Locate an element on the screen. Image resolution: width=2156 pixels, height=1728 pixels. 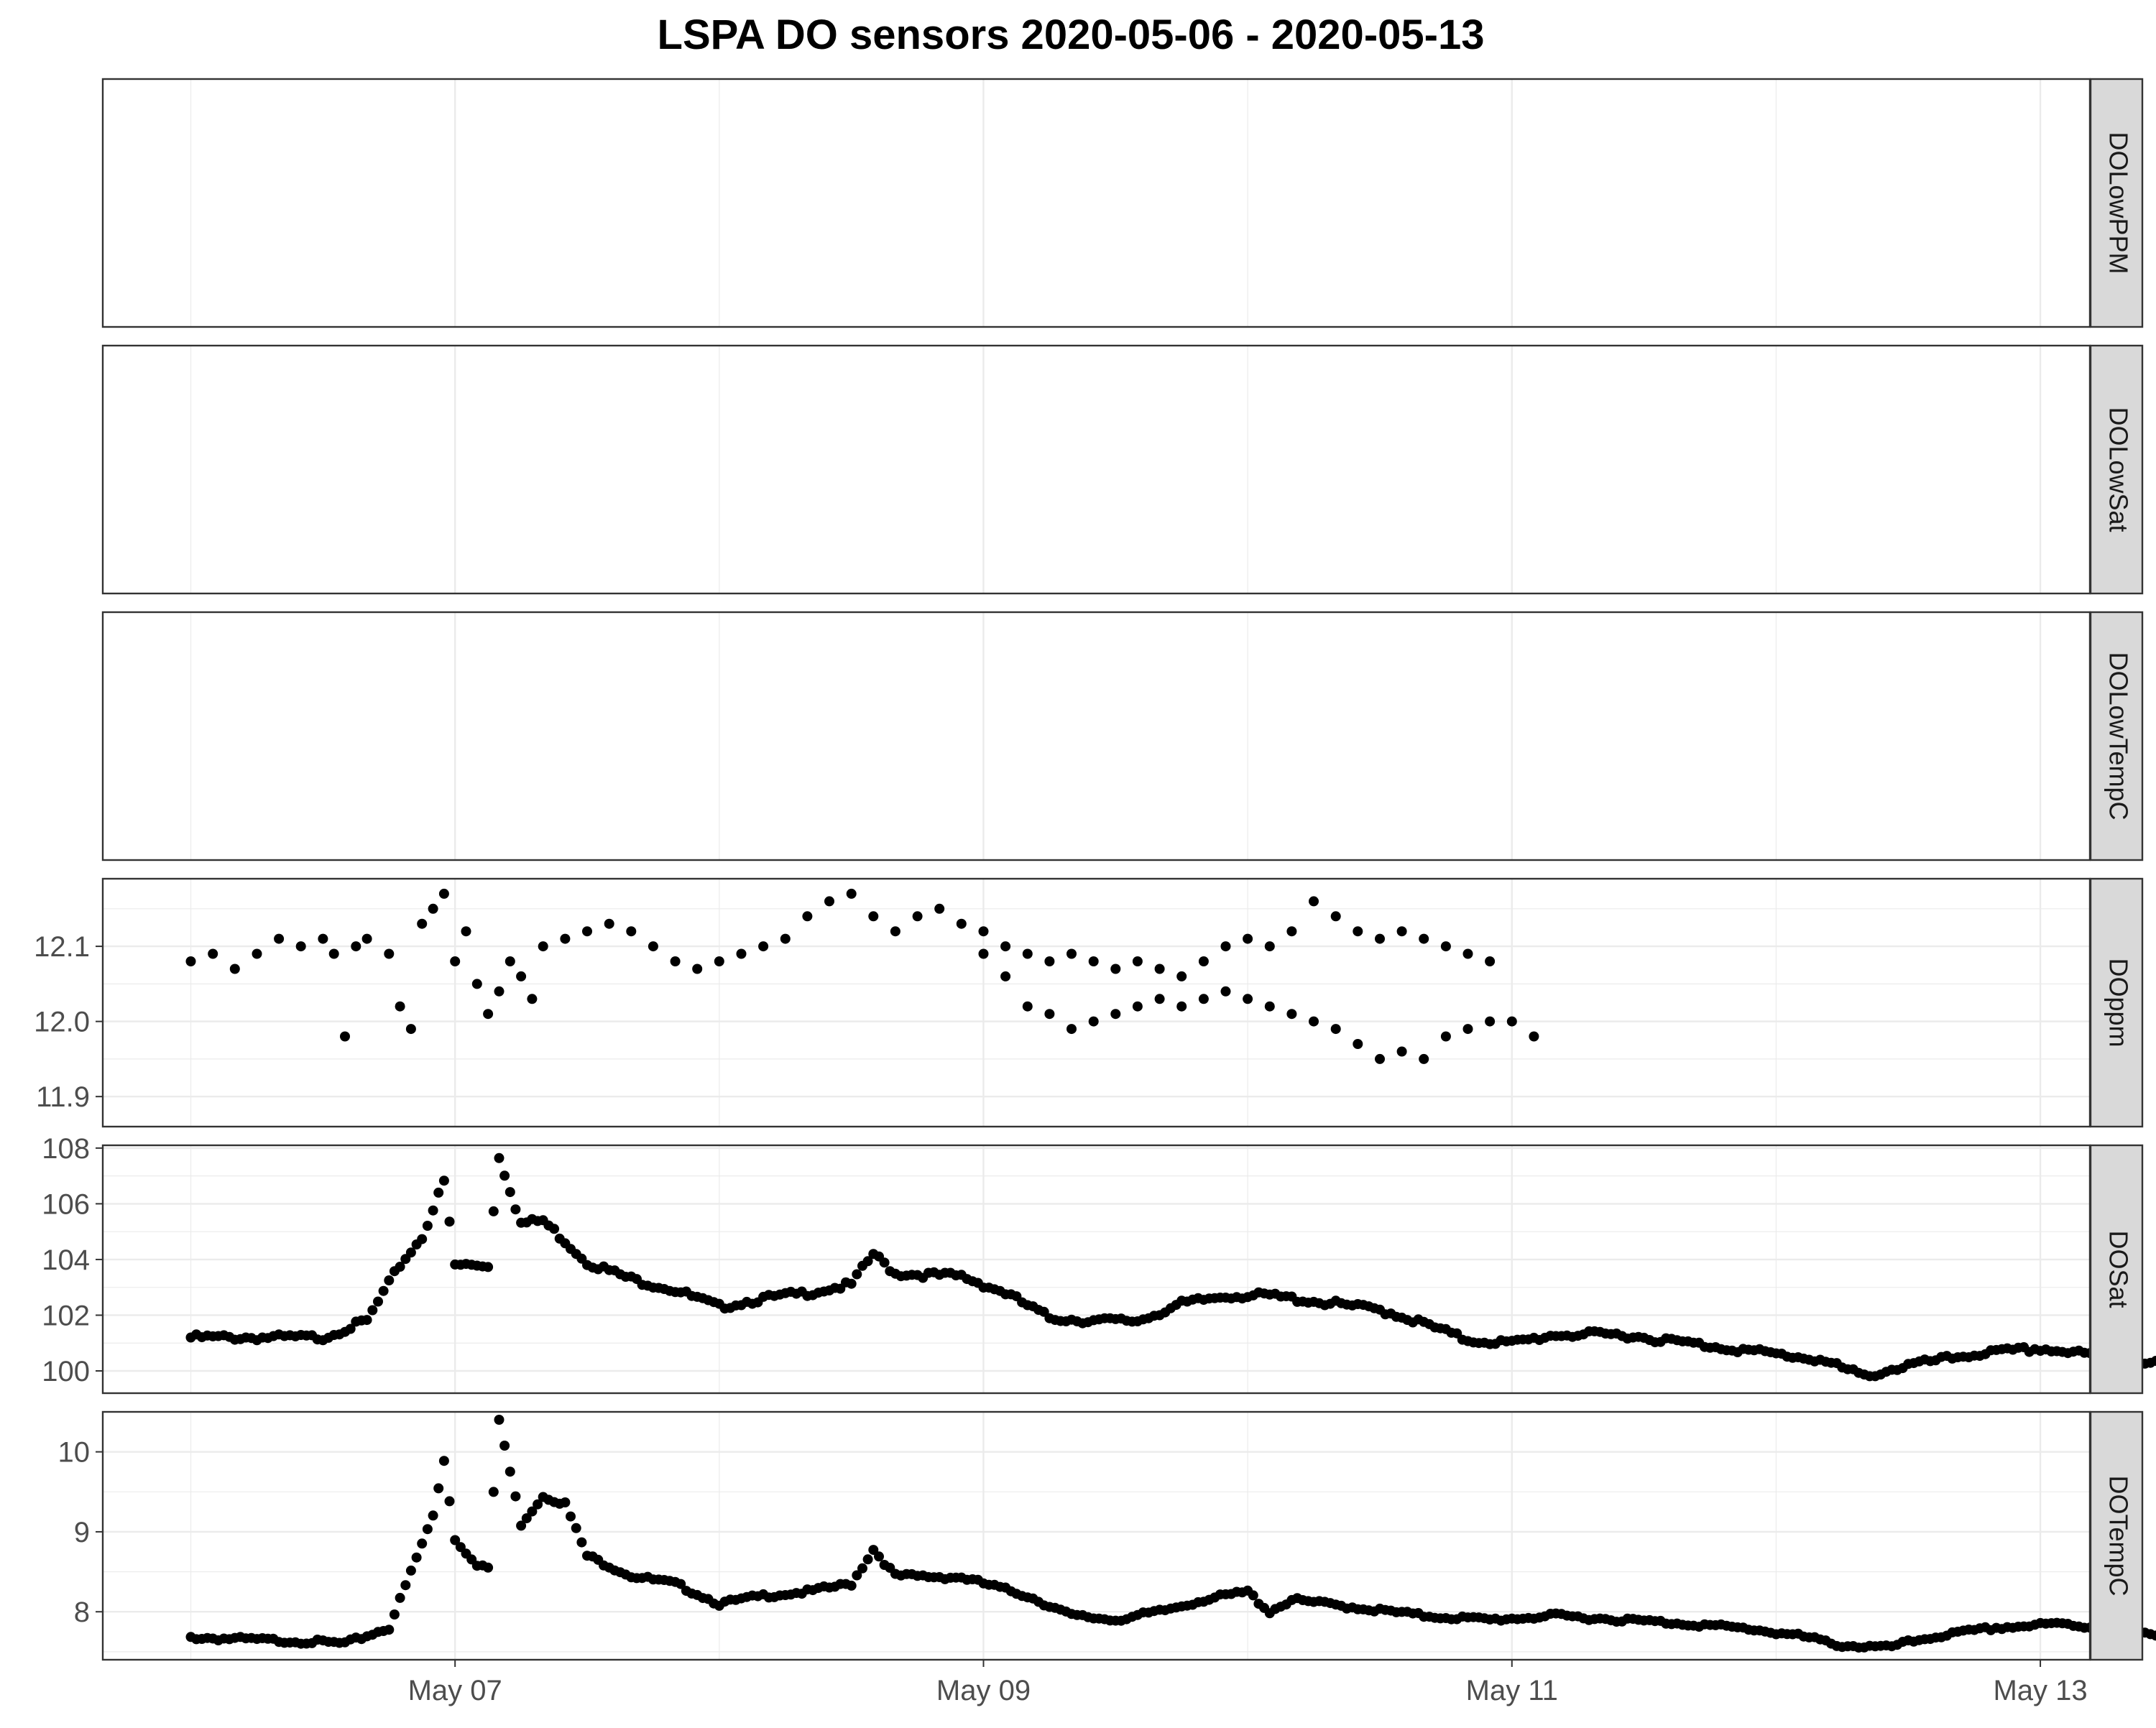
y-tick-label: 8 is located at coordinates (82, 1612).